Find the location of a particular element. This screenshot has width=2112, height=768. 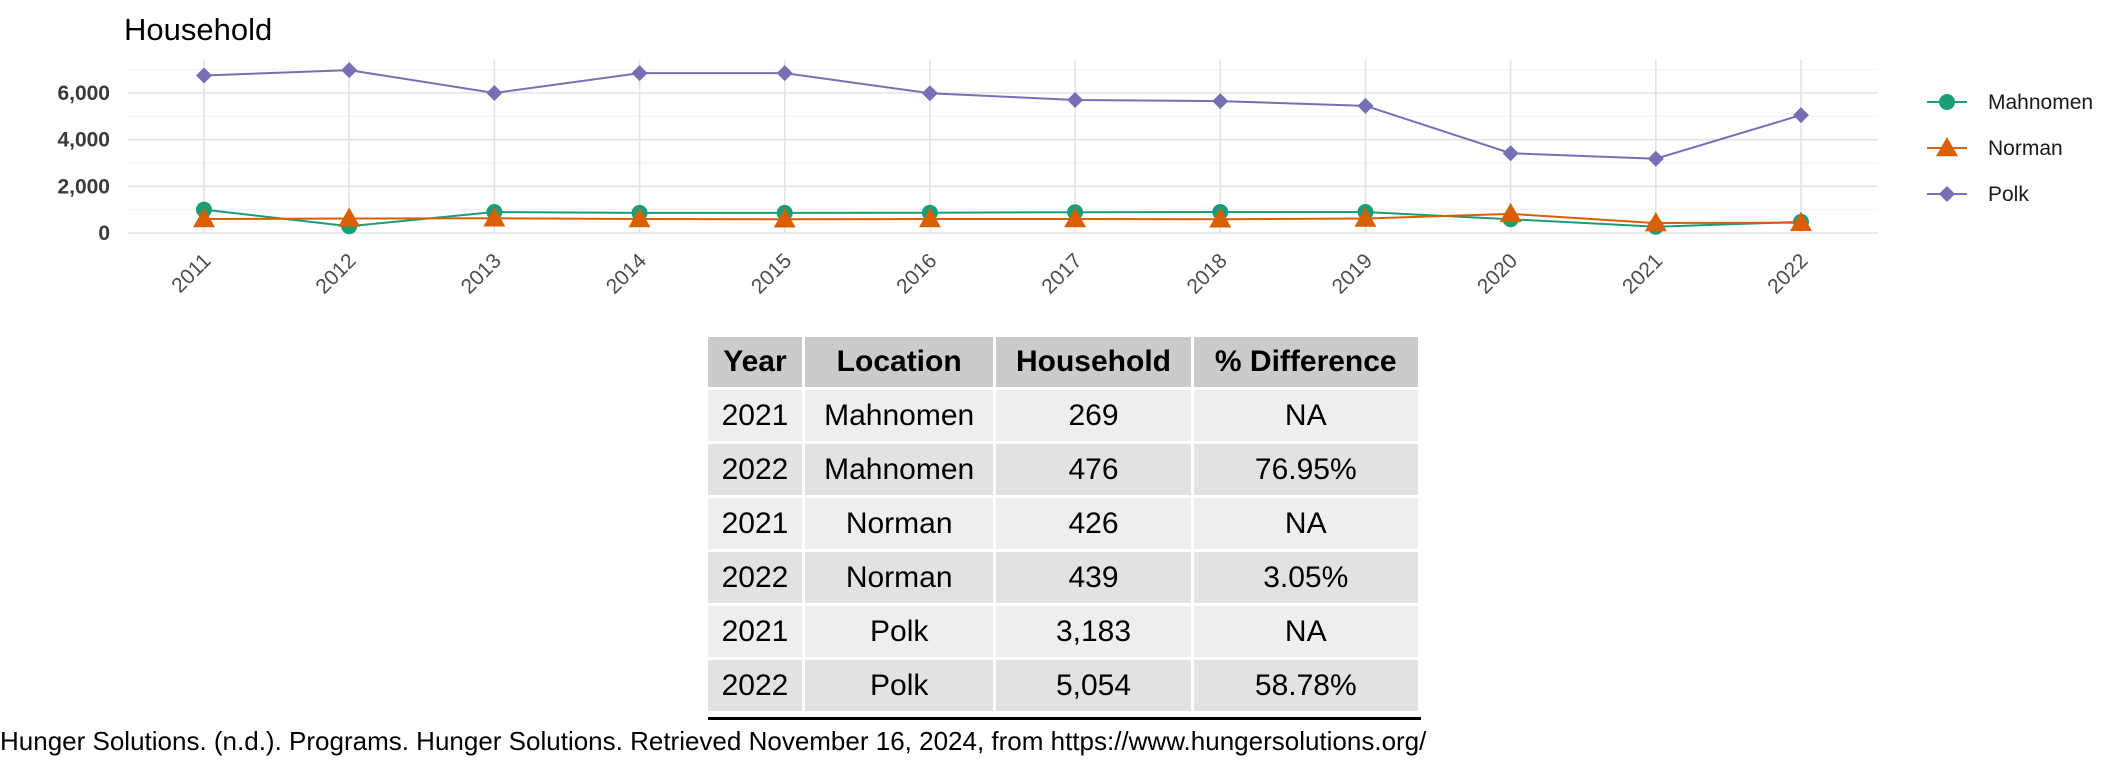

cell-household: 439 is located at coordinates (1093, 577).